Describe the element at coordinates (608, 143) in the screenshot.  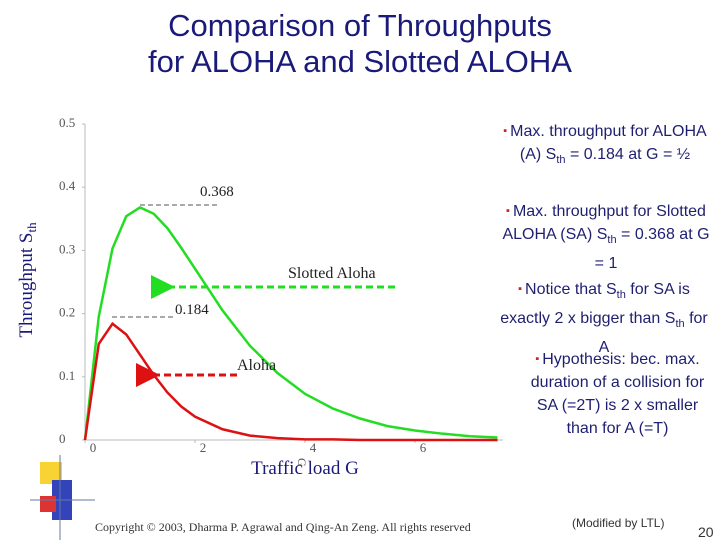
I see `bullet-text: Max. throughput for ALOHA (A) S` at that location.